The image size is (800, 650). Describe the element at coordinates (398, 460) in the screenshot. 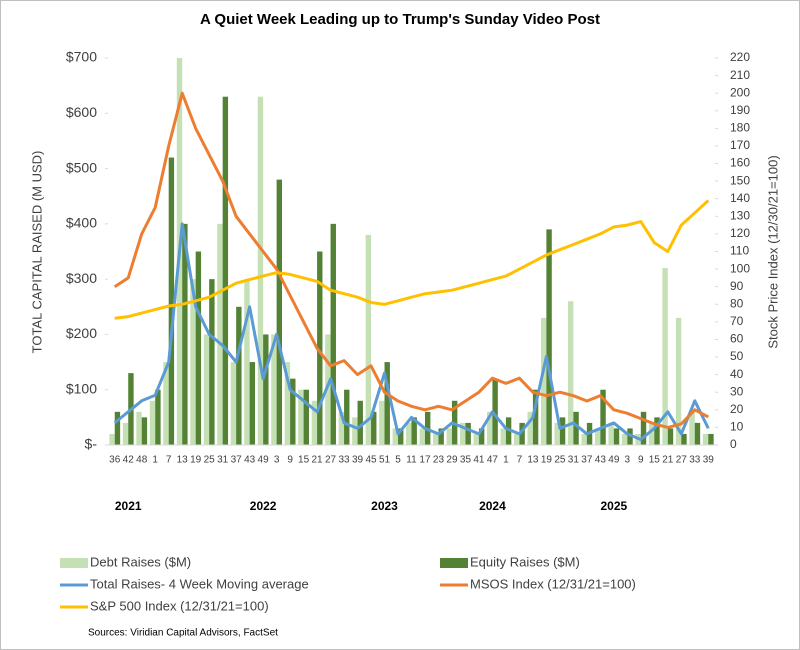

I see `x-tick-label: 5` at that location.